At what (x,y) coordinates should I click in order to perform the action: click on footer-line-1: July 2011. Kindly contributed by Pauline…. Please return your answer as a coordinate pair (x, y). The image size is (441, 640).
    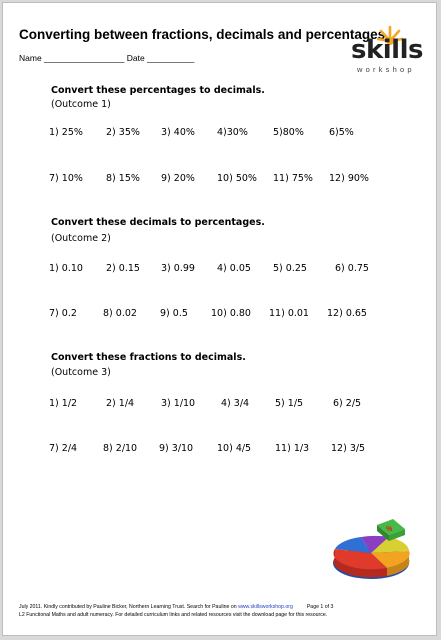
    Looking at the image, I should click on (176, 608).